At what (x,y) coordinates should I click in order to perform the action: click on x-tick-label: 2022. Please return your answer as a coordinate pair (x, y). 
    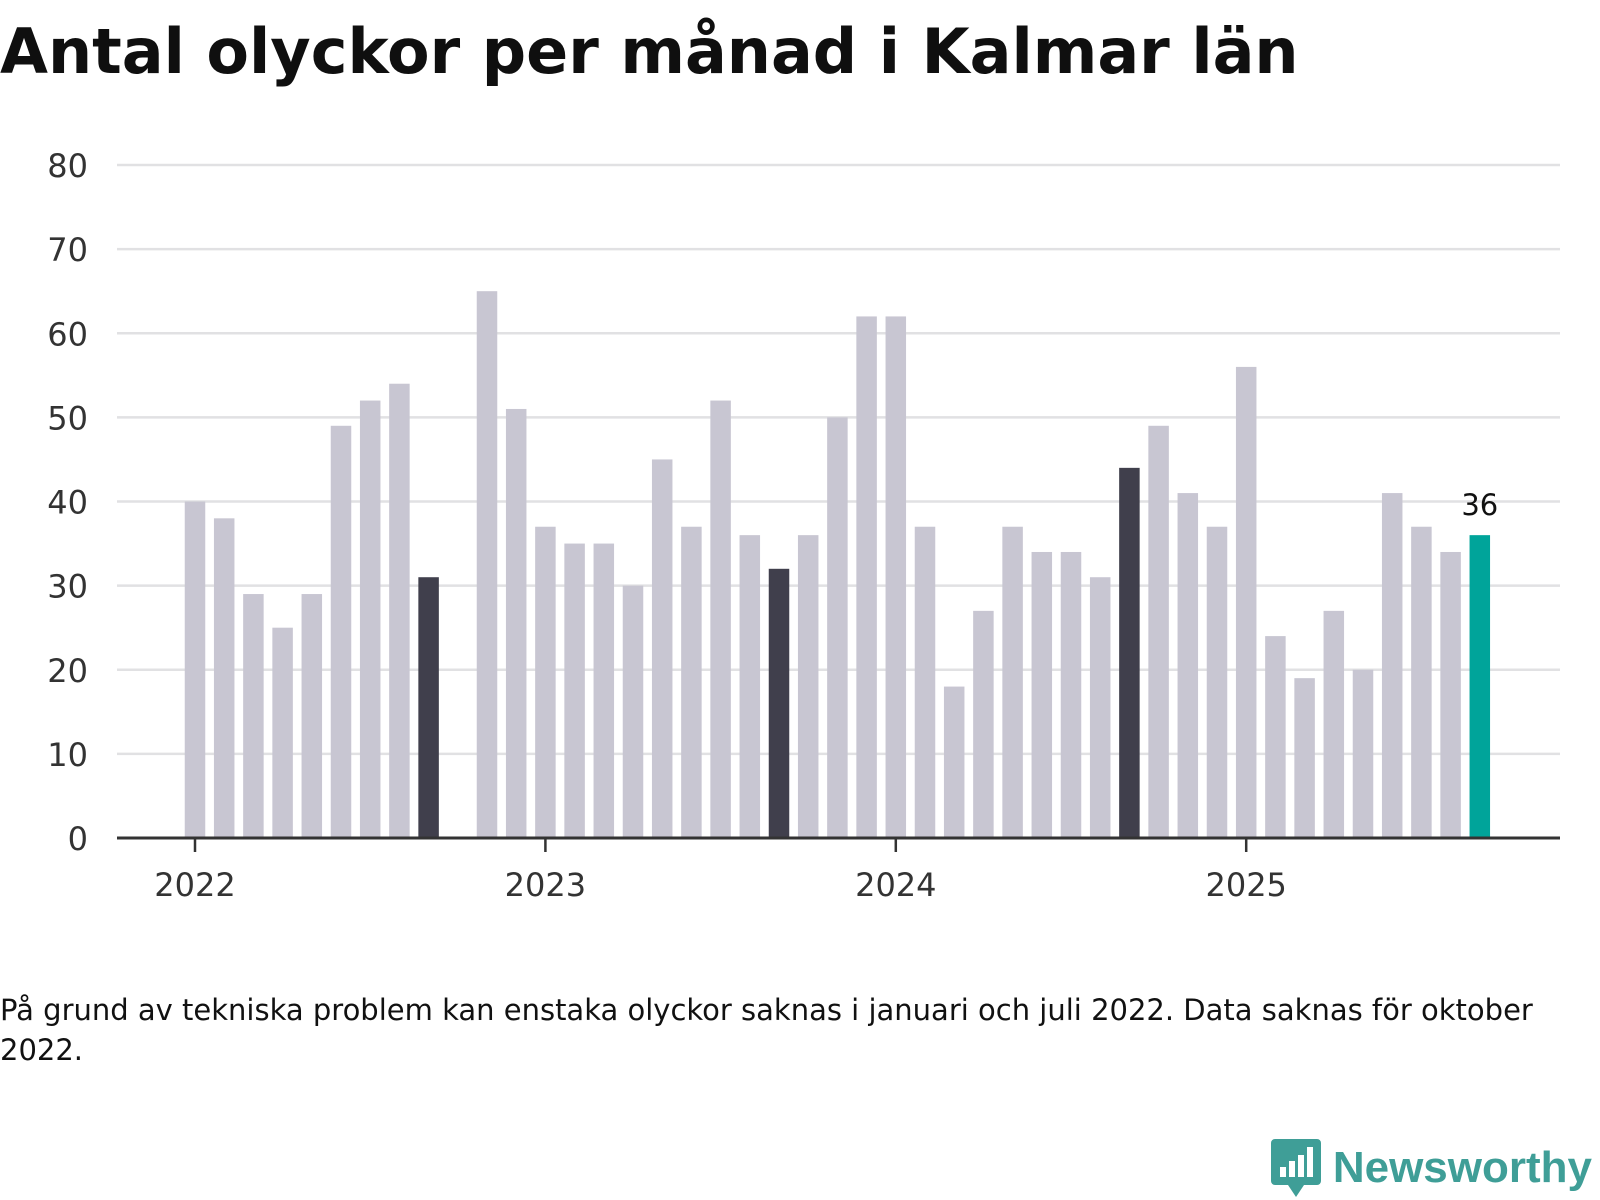
    Looking at the image, I should click on (194, 885).